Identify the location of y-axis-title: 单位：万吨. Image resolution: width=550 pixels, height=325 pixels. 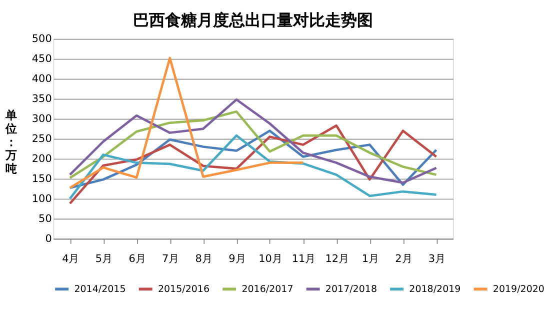
(10, 142).